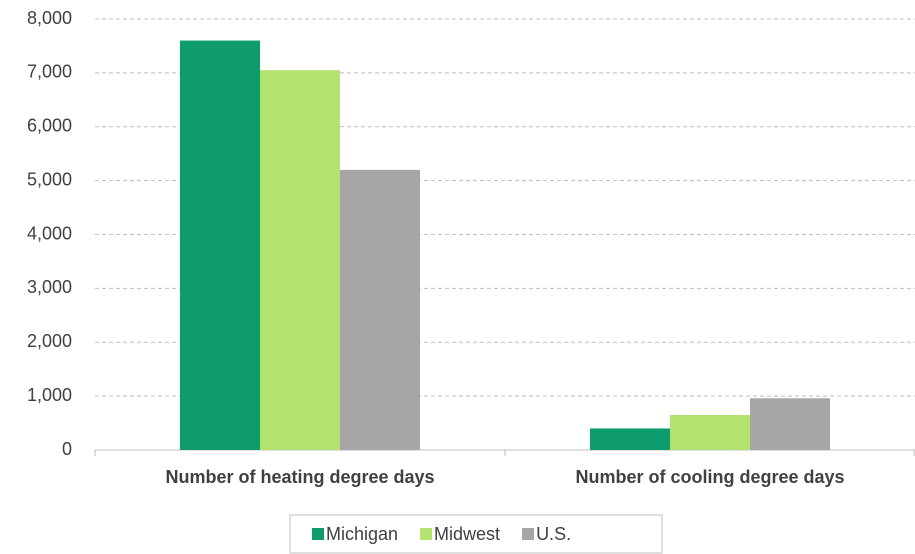 This screenshot has height=554, width=915. What do you see at coordinates (553, 534) in the screenshot?
I see `legend-label: U.S.` at bounding box center [553, 534].